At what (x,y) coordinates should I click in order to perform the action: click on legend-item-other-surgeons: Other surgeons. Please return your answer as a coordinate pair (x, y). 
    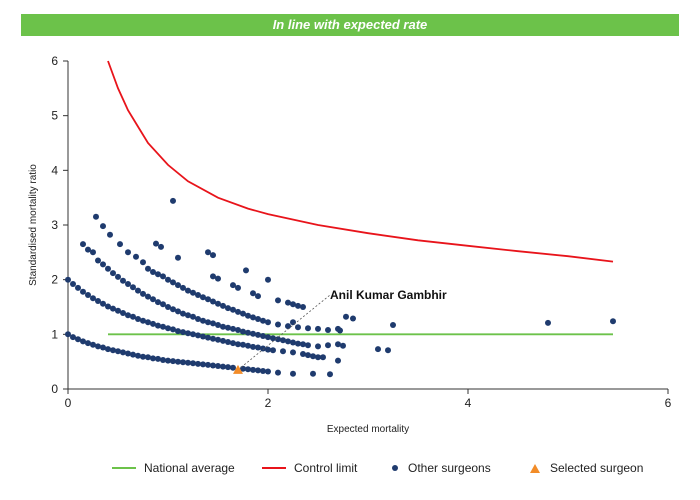
    Looking at the image, I should click on (441, 468).